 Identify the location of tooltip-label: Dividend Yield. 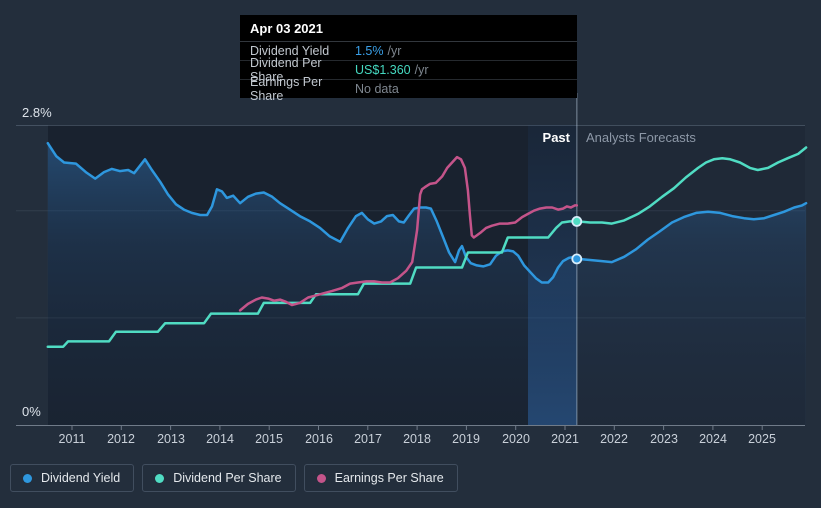
(290, 51).